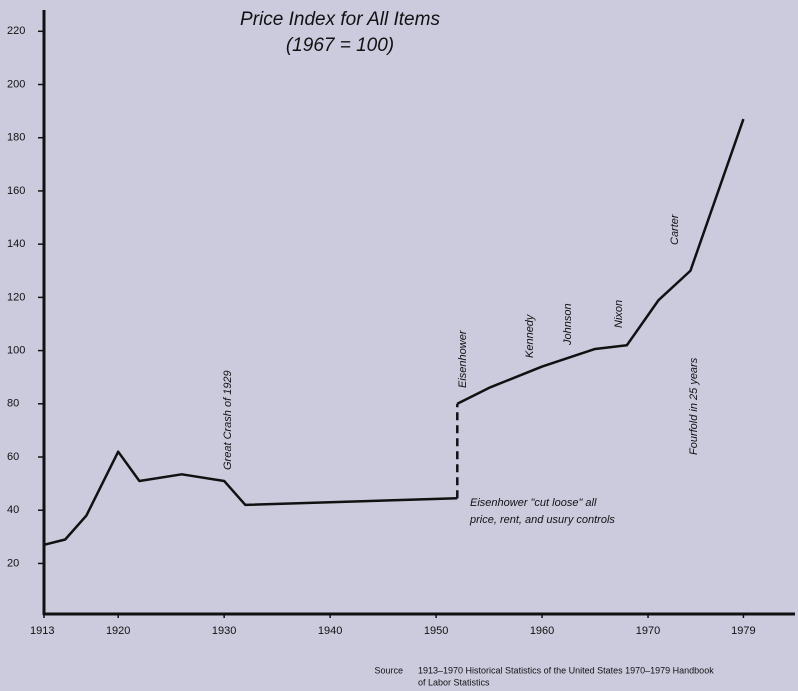 This screenshot has height=691, width=798. I want to click on annotation: Johnson, so click(568, 324).